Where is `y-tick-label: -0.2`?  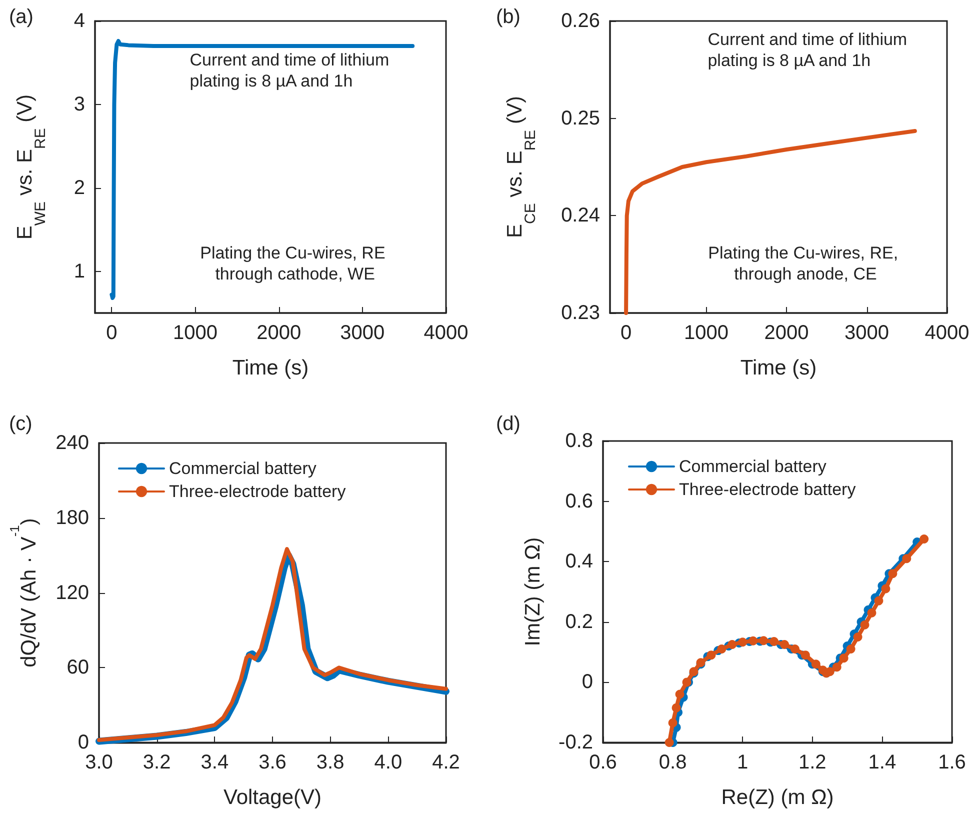 y-tick-label: -0.2 is located at coordinates (575, 743).